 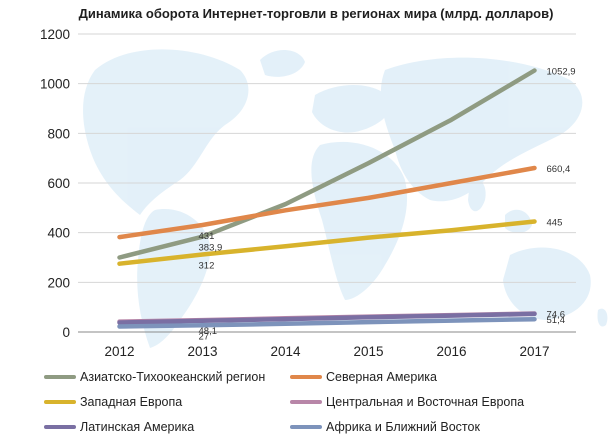 I want to click on legend-label: Северная Америка, so click(x=381, y=377).